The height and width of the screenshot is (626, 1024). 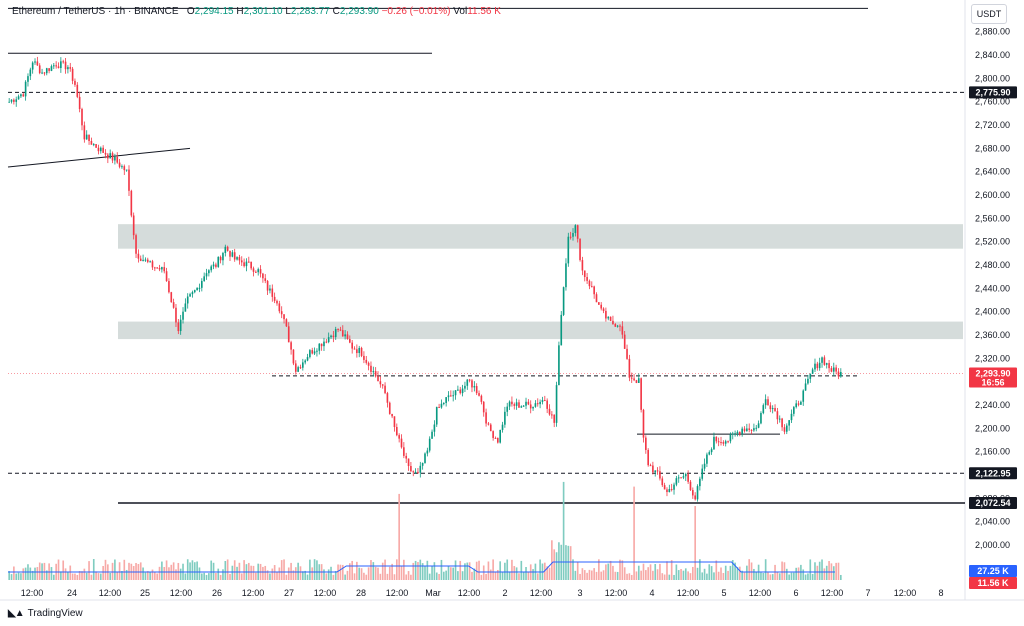 I want to click on tradingview-logo: ◣▲ TradingView, so click(x=45, y=613).